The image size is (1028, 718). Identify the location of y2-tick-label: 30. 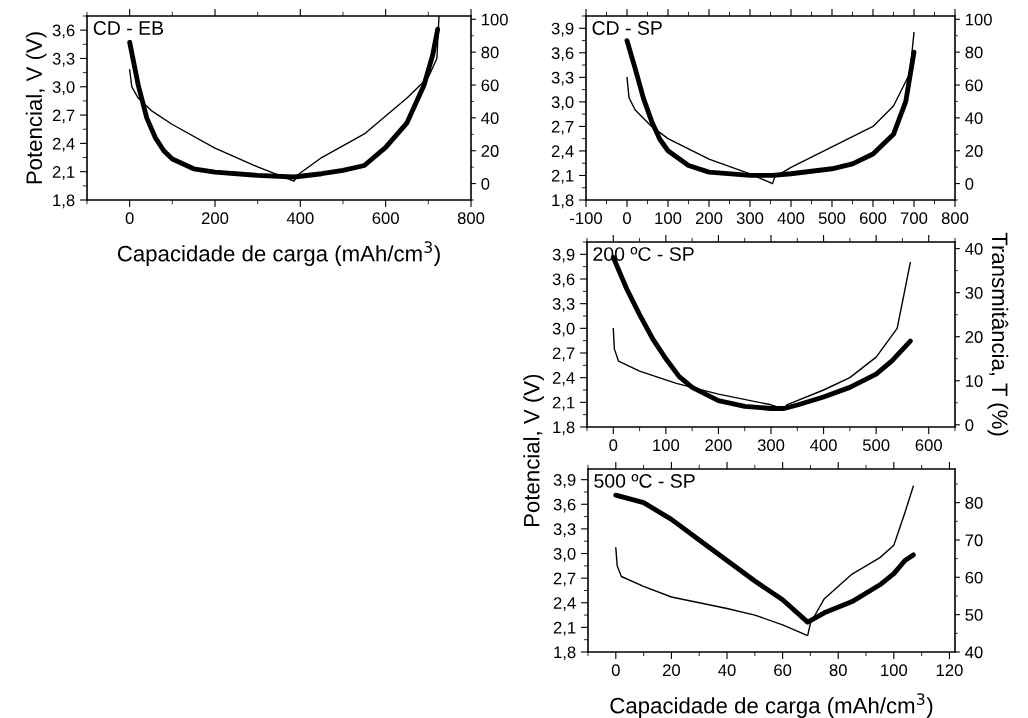
(974, 293).